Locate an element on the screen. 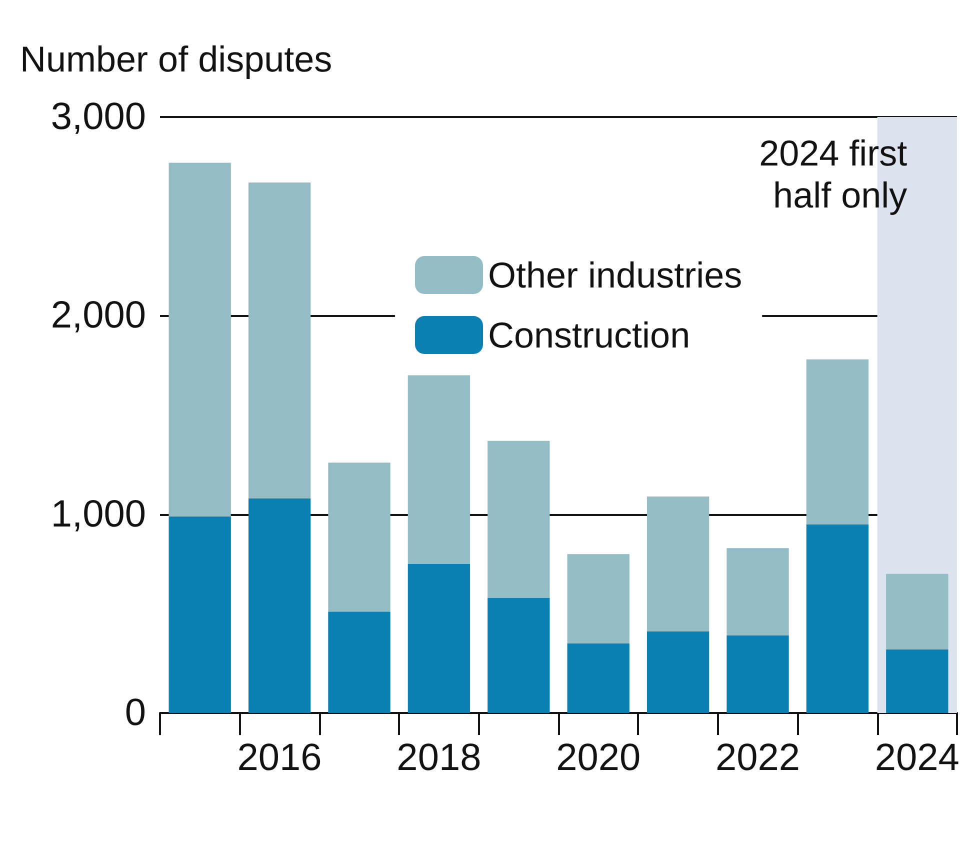 The image size is (967, 864). x-tick-label: 2018 is located at coordinates (439, 758).